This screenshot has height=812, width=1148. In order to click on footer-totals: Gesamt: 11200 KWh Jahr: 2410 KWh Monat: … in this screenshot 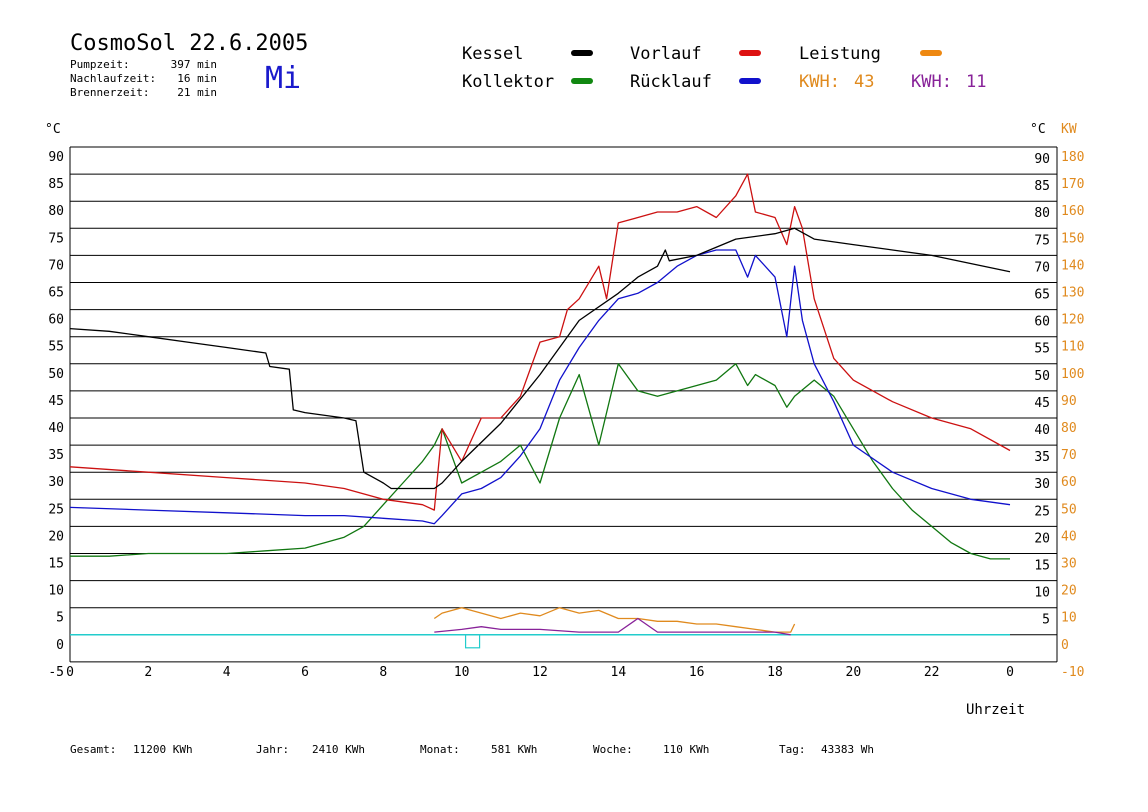, I will do `click(472, 749)`.